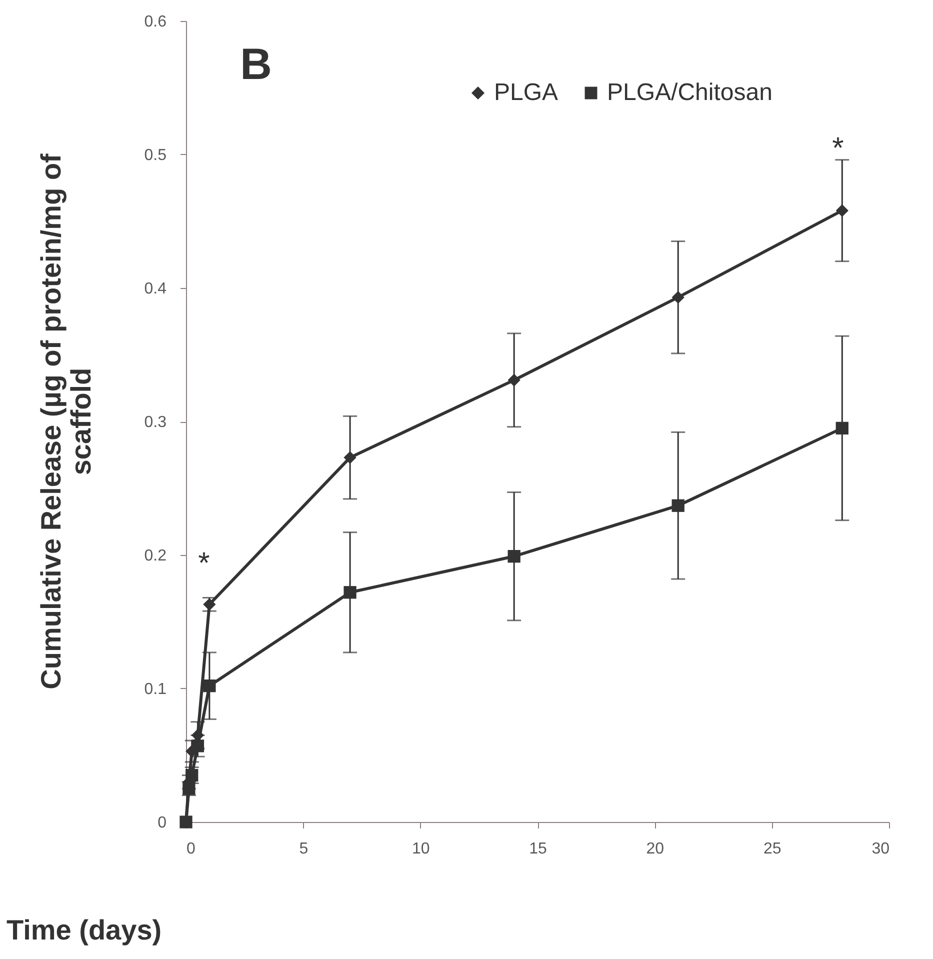  What do you see at coordinates (526, 92) in the screenshot?
I see `legend-label: PLGA` at bounding box center [526, 92].